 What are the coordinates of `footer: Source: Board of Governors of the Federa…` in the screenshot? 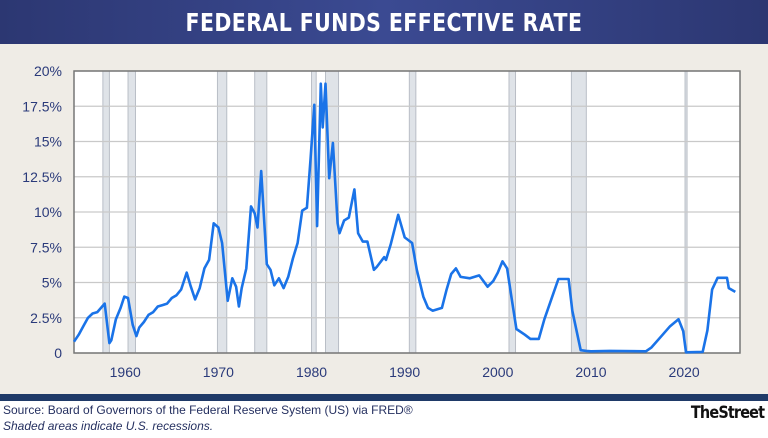 It's located at (384, 419).